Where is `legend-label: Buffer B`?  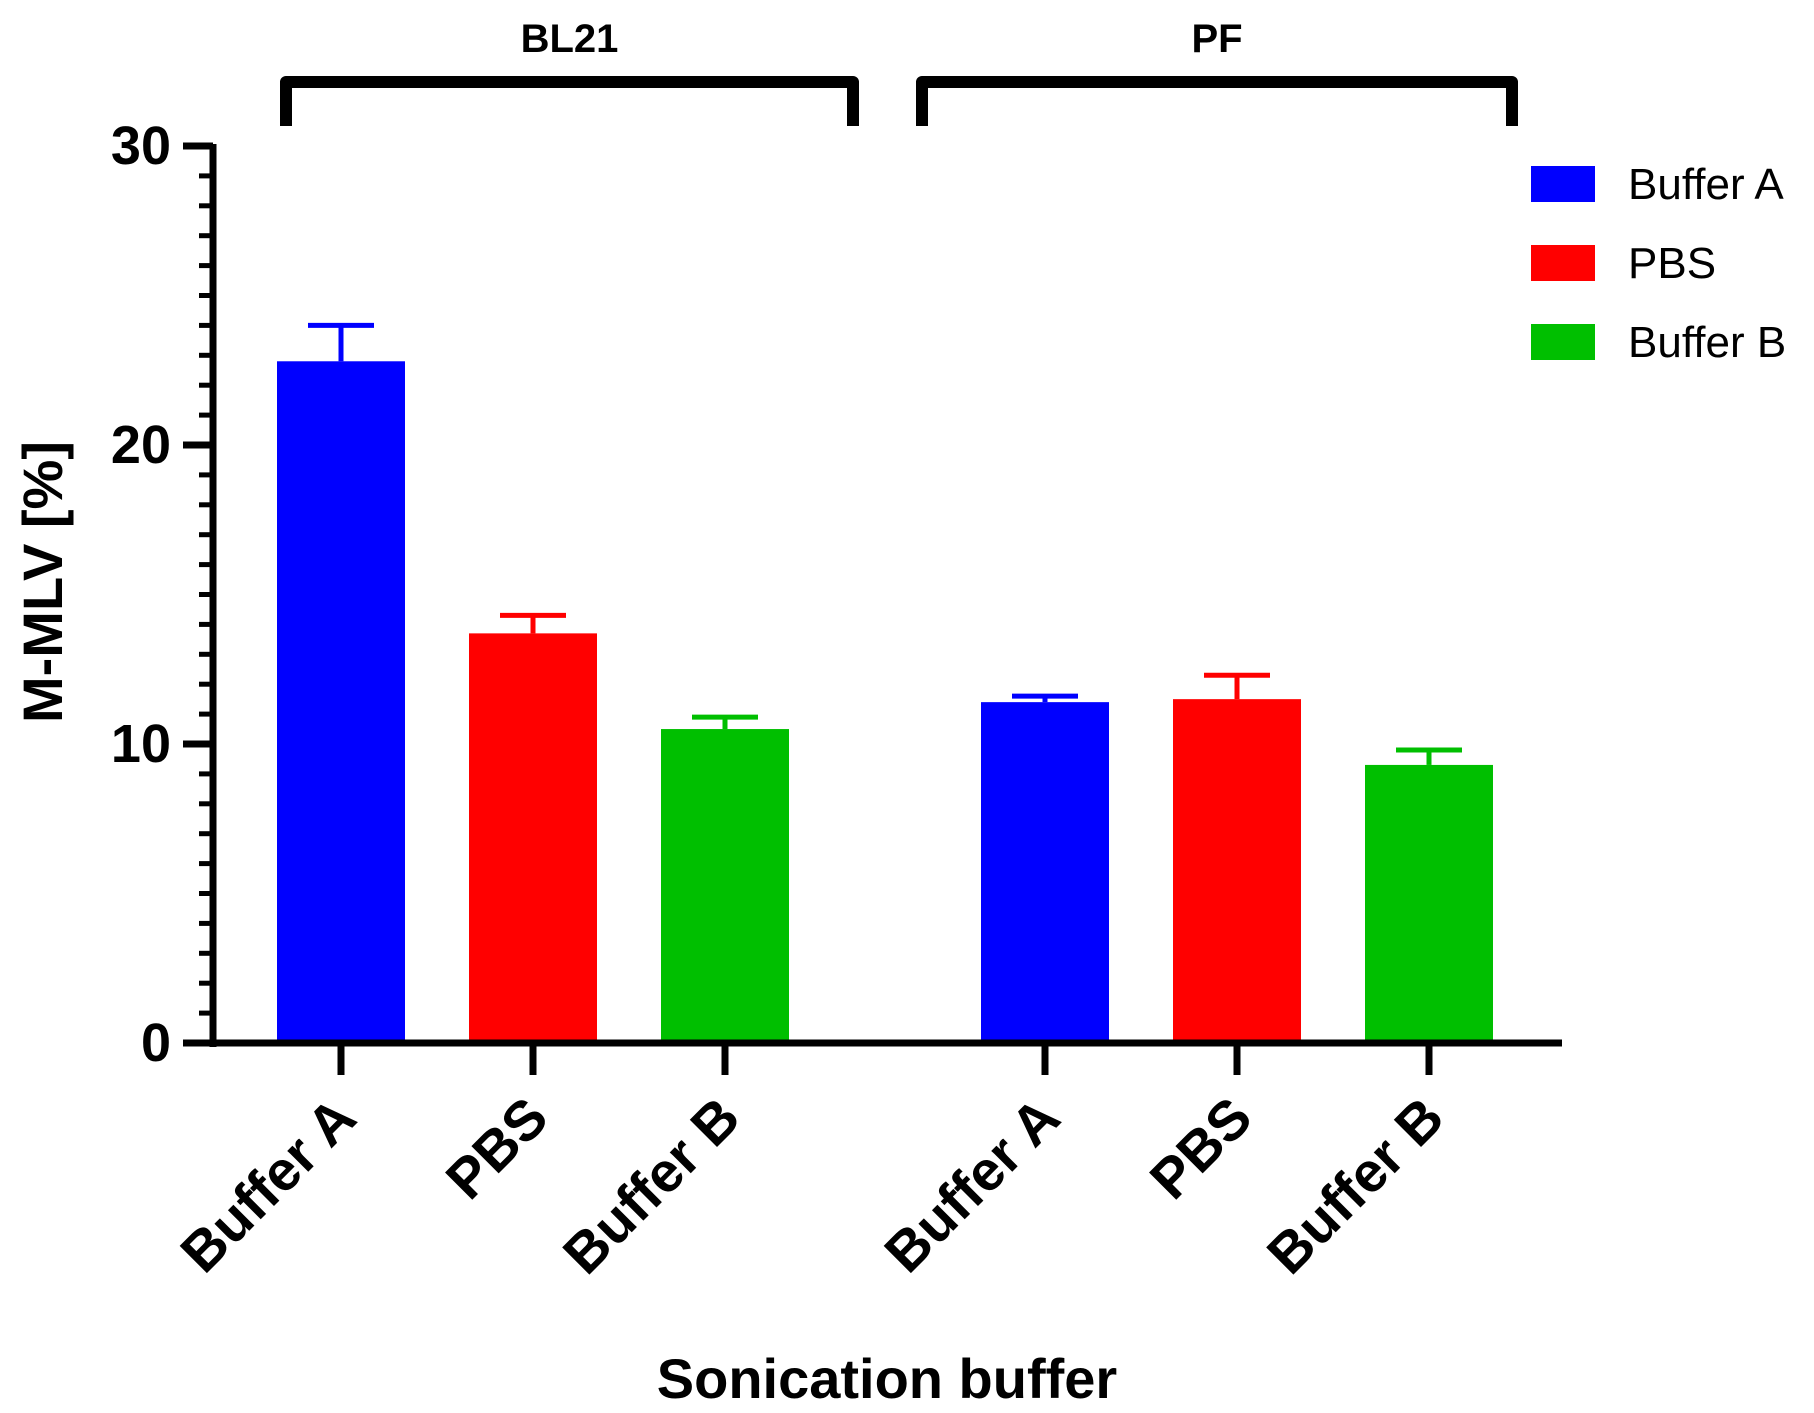
legend-label: Buffer B is located at coordinates (1707, 342).